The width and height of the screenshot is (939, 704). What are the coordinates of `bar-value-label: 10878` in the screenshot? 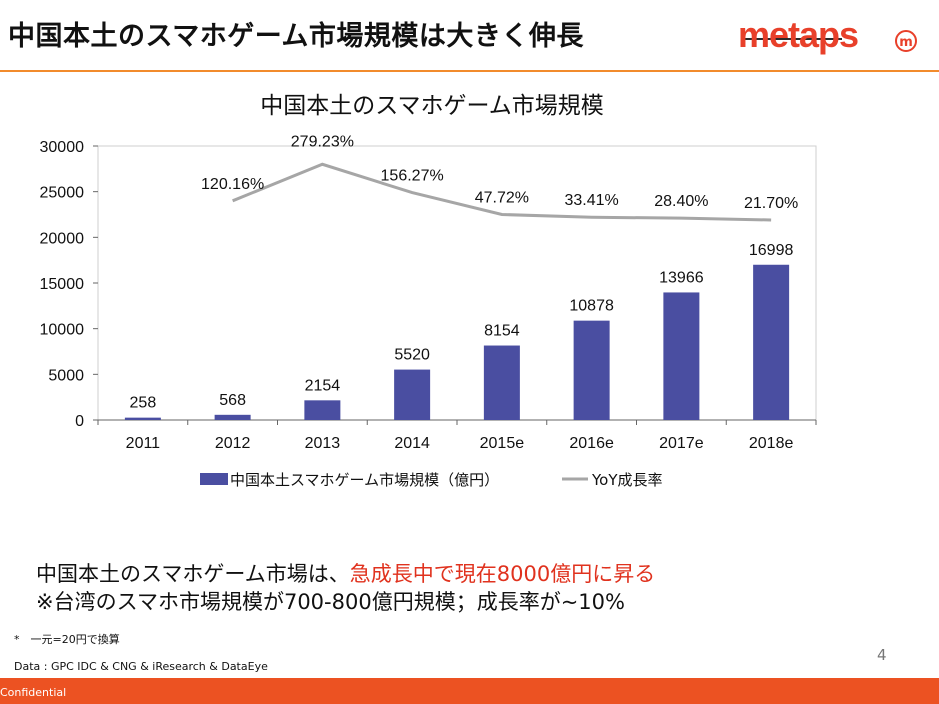 It's located at (591, 306).